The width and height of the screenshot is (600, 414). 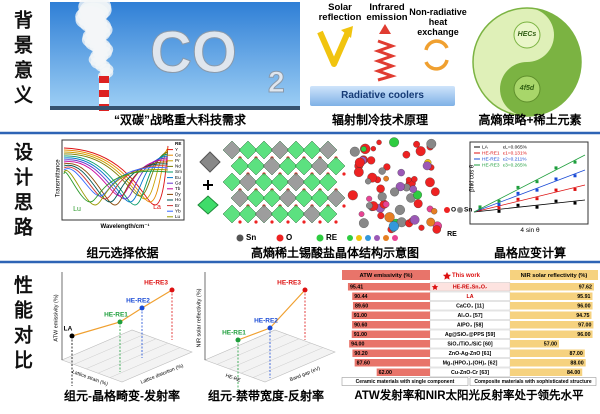 I want to click on caption: “双碳”战略重大科技需求, so click(x=179, y=120).